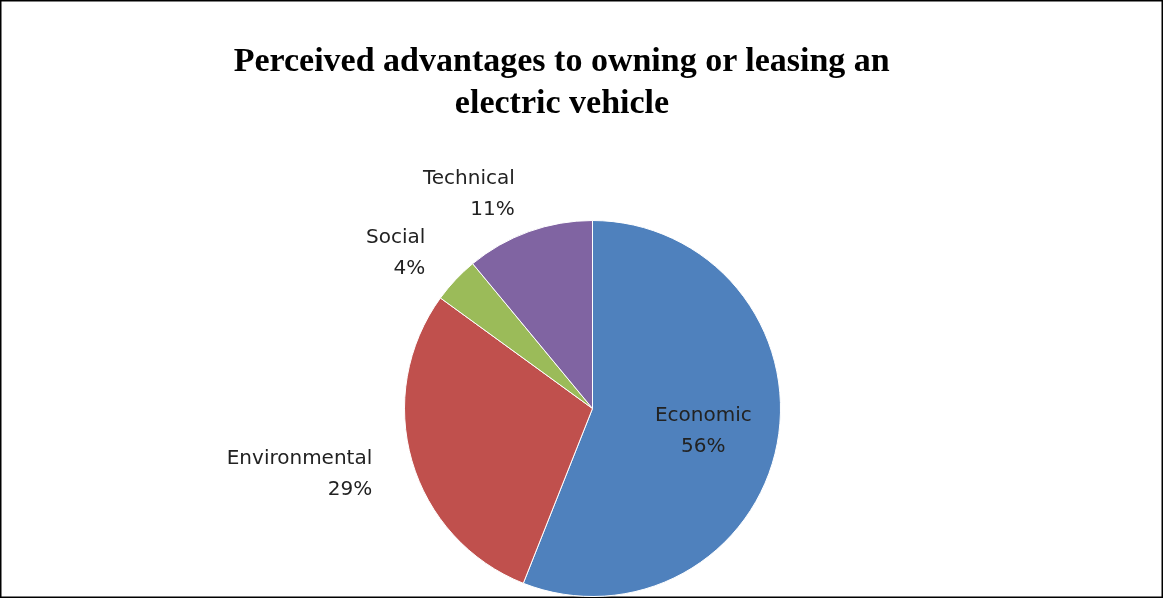  I want to click on slice-label: Economic, so click(703, 414).